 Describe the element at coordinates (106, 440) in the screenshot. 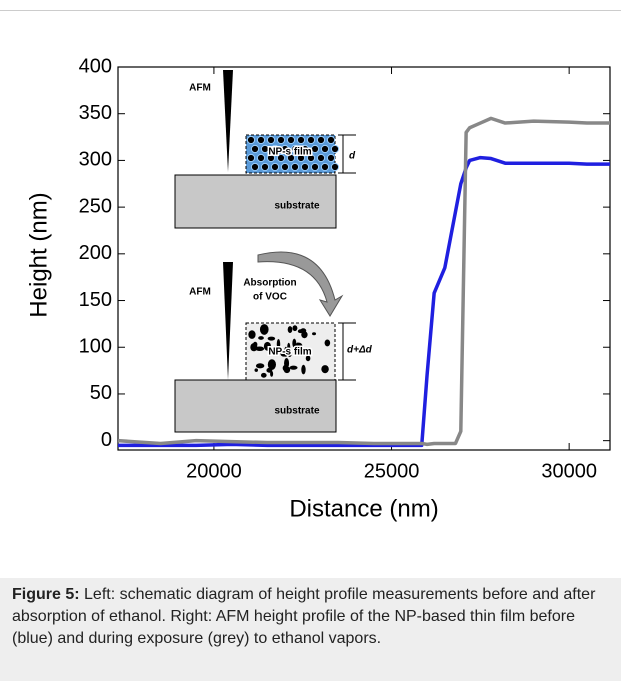

I see `y-tick-label: 0` at that location.